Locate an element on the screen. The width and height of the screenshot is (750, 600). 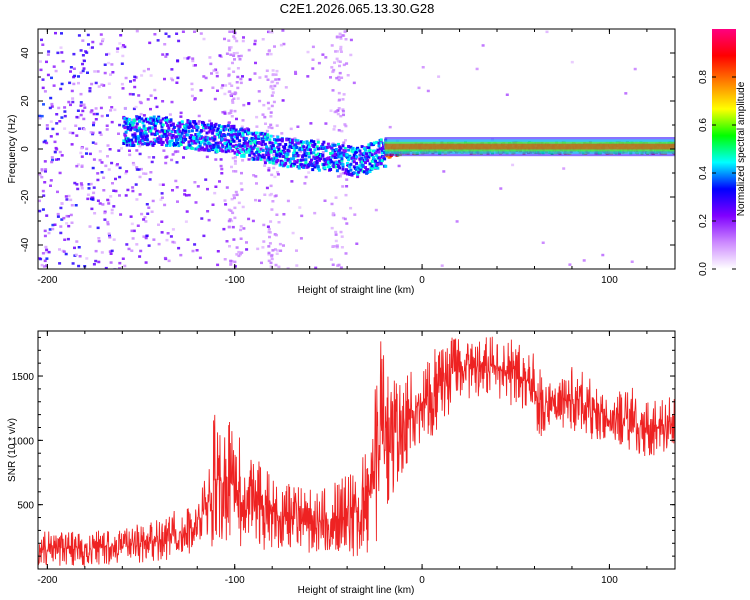
spectrogram-ytick-label: 0 is located at coordinates (25, 149).